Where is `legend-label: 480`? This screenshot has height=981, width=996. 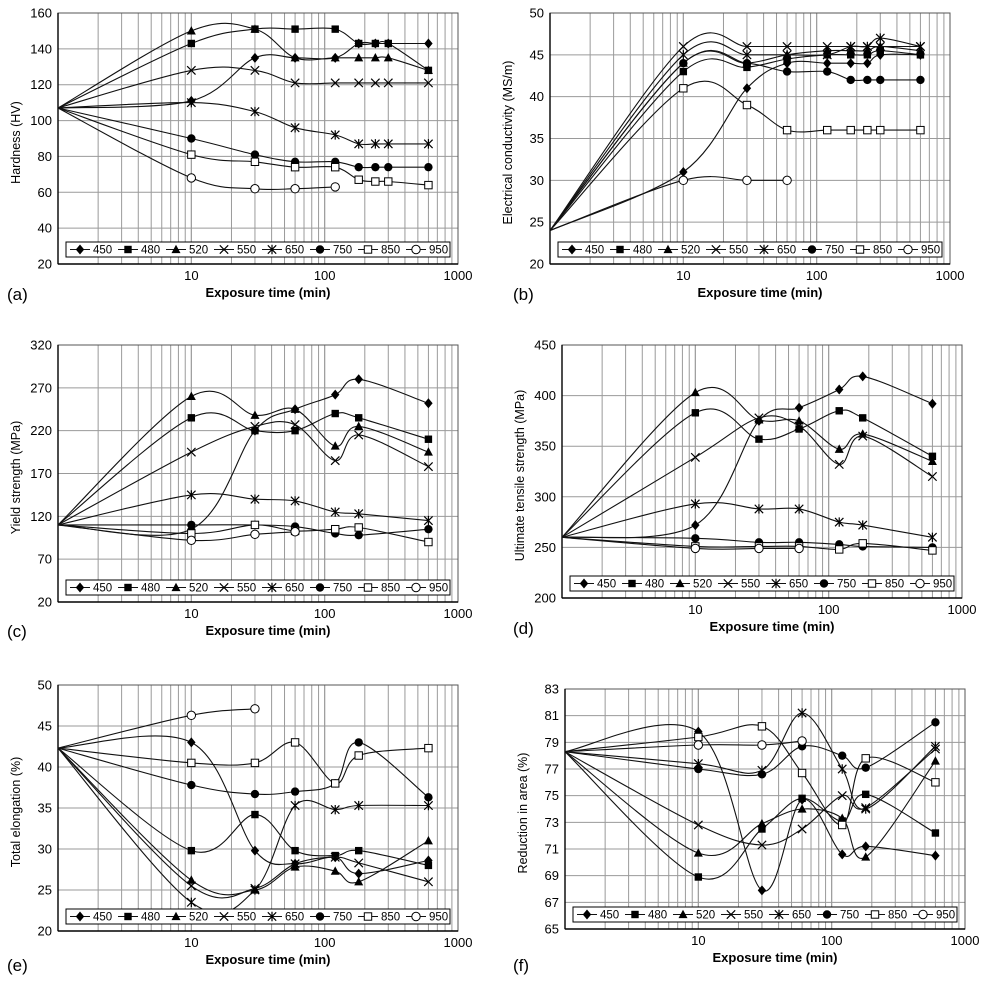
legend-label: 480 is located at coordinates (150, 251).